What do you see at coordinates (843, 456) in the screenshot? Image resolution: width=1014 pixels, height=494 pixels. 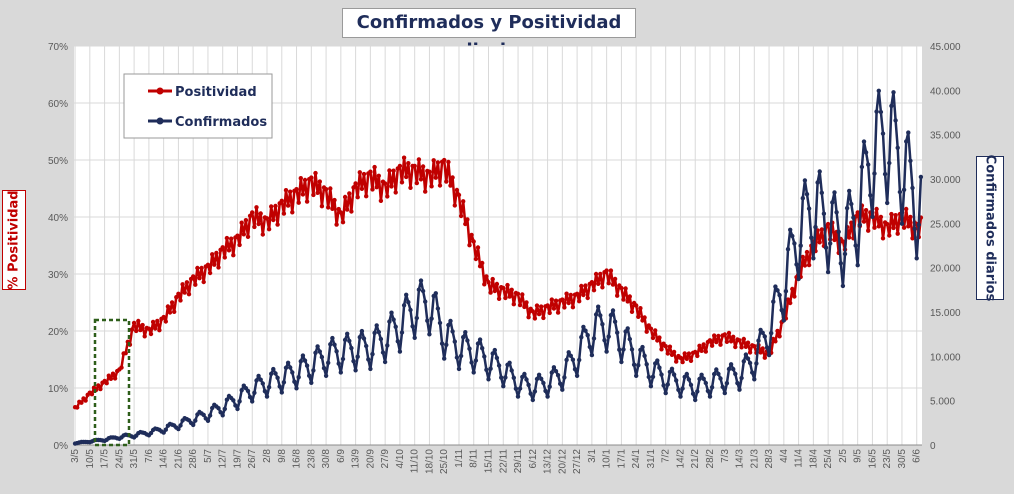 I see `x-tick-label: 2/5` at bounding box center [843, 456].